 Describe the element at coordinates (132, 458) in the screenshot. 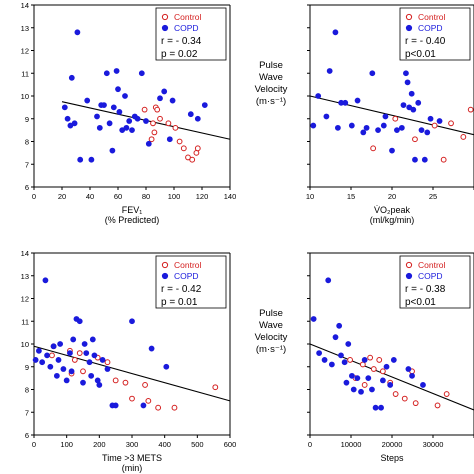

I see `x-axis-label-line: Time >3 METS` at that location.